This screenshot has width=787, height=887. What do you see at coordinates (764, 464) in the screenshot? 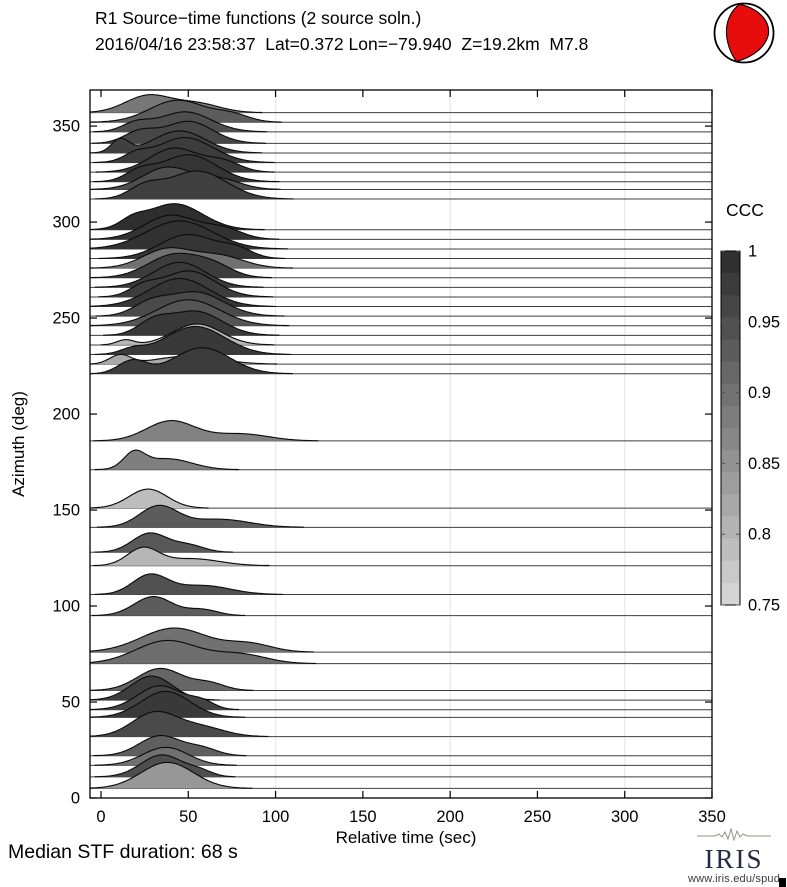
I see `colorbar-tick-label: 0.85` at bounding box center [764, 464].